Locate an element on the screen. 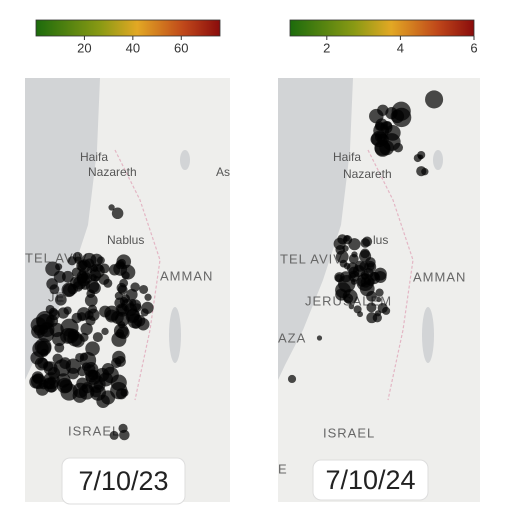  place-label: AZA is located at coordinates (292, 337).